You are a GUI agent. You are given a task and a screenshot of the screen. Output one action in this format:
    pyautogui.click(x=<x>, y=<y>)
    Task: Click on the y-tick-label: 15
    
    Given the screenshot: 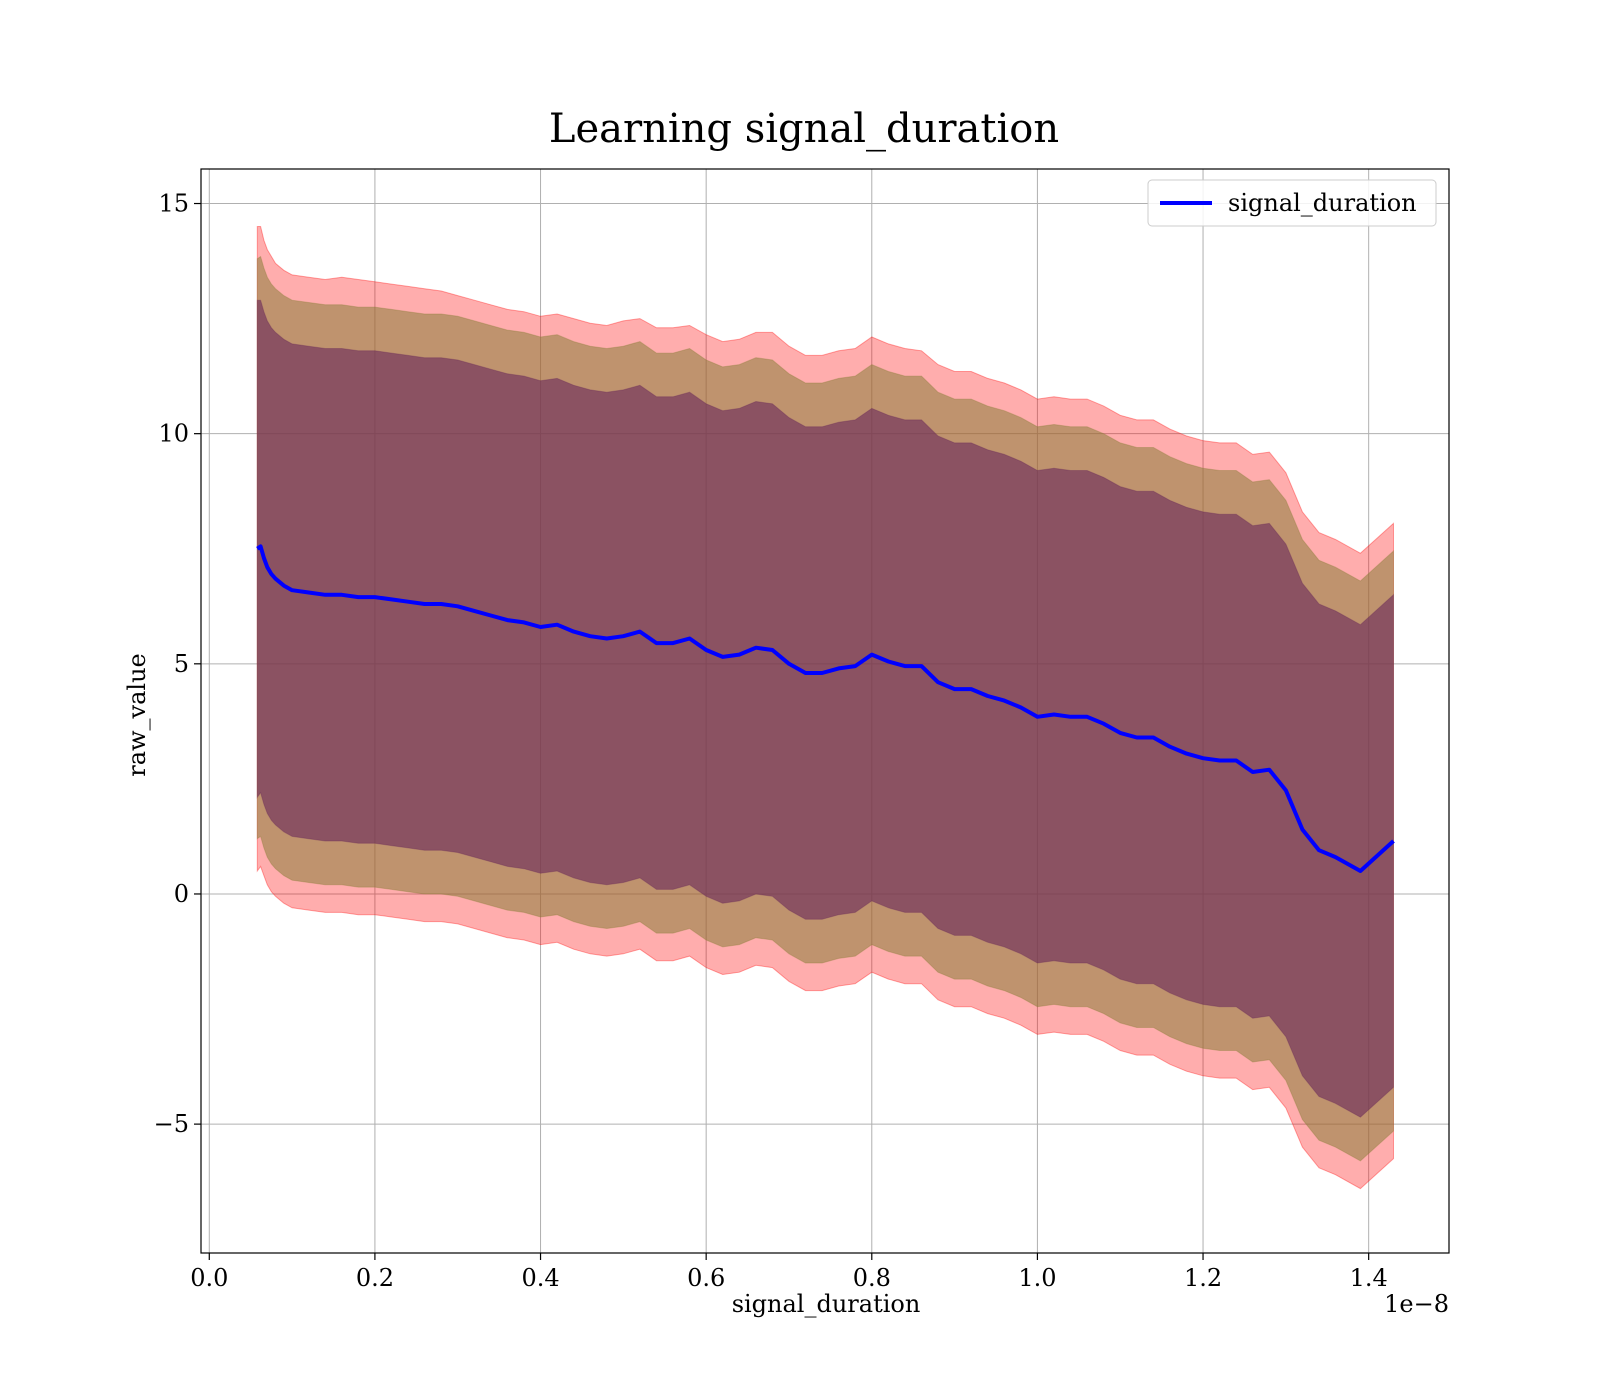 What is the action you would take?
    pyautogui.click(x=173, y=204)
    